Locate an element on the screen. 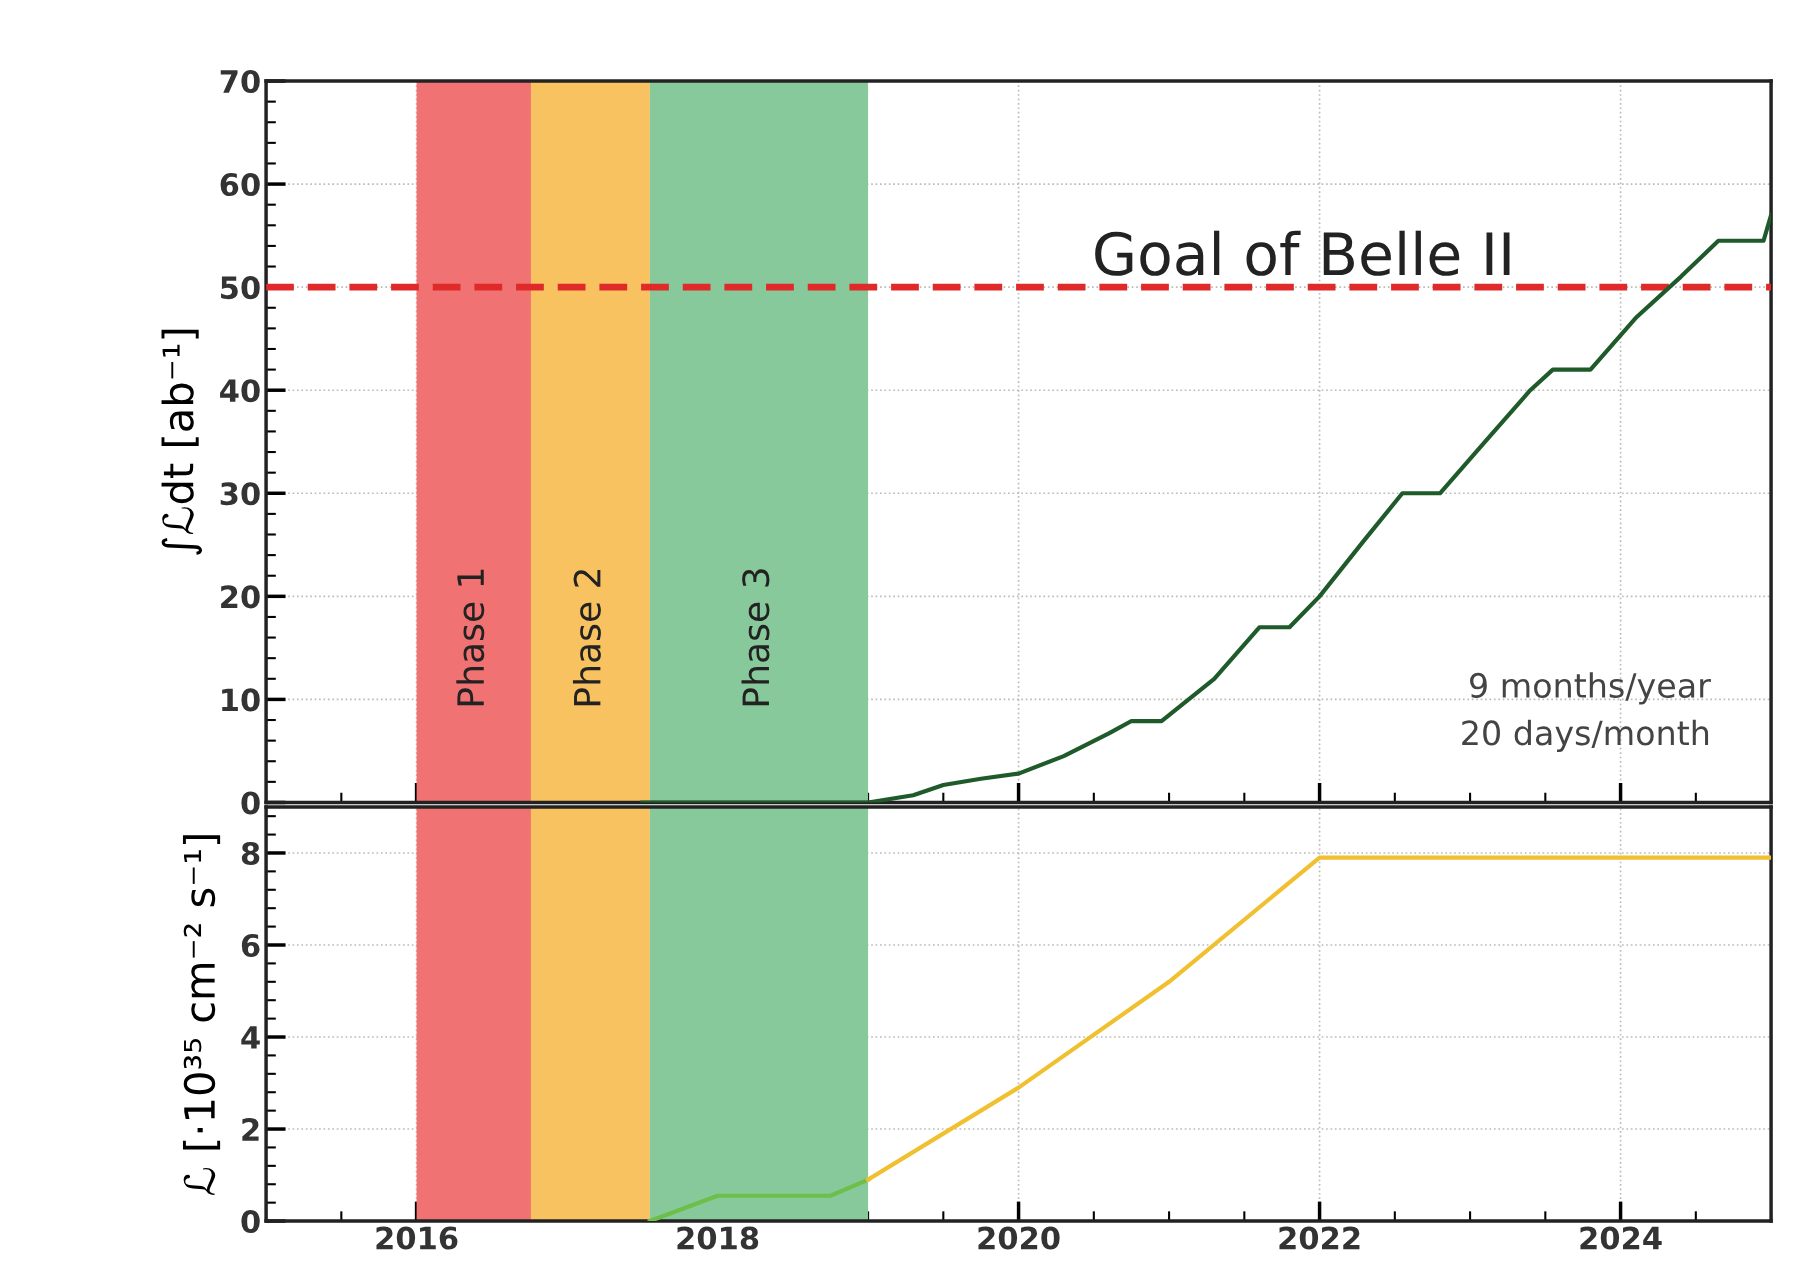 The height and width of the screenshot is (1286, 1815). x-tick-label: 2018 is located at coordinates (718, 1238).